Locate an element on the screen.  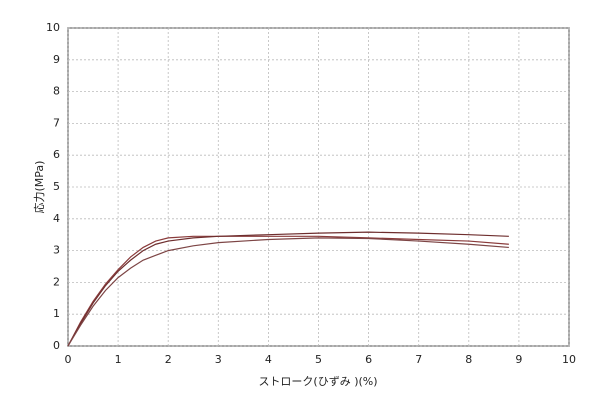
y-tick-label: 10 is located at coordinates (53, 27).